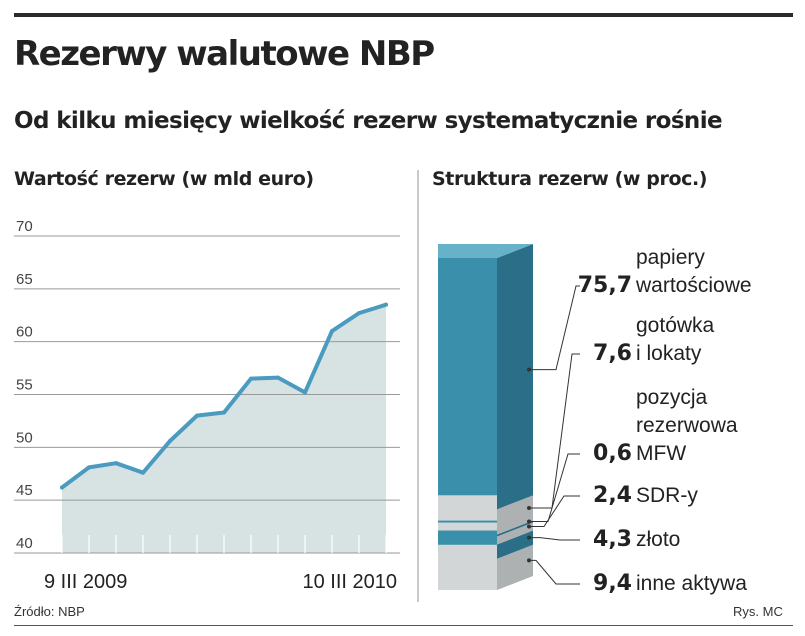  What do you see at coordinates (612, 539) in the screenshot?
I see `segment-value-label: 4,3` at bounding box center [612, 539].